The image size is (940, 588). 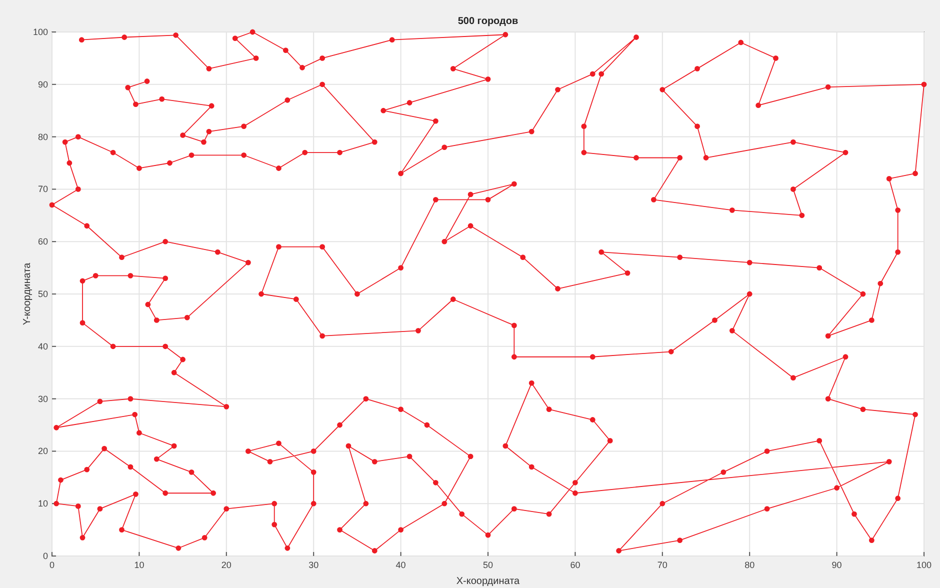 I want to click on x-tick-label: 10, so click(x=139, y=565).